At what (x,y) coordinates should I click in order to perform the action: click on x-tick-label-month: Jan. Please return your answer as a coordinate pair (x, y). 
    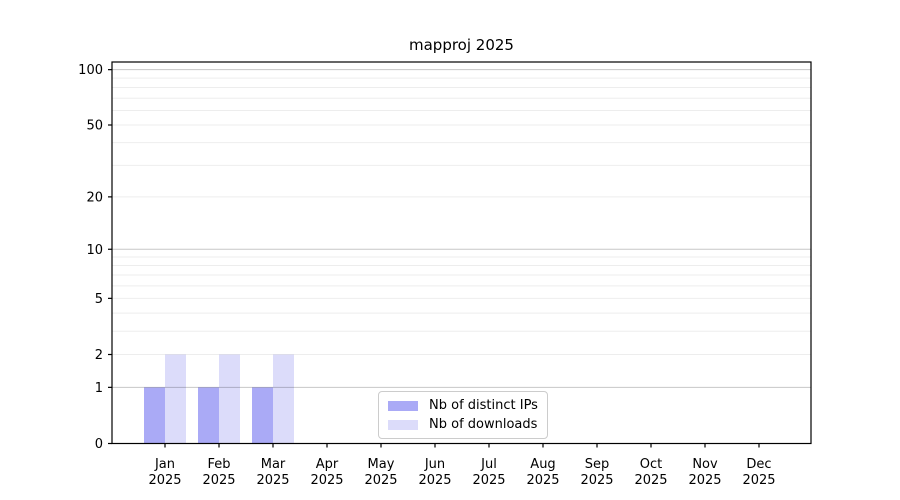
    Looking at the image, I should click on (164, 464).